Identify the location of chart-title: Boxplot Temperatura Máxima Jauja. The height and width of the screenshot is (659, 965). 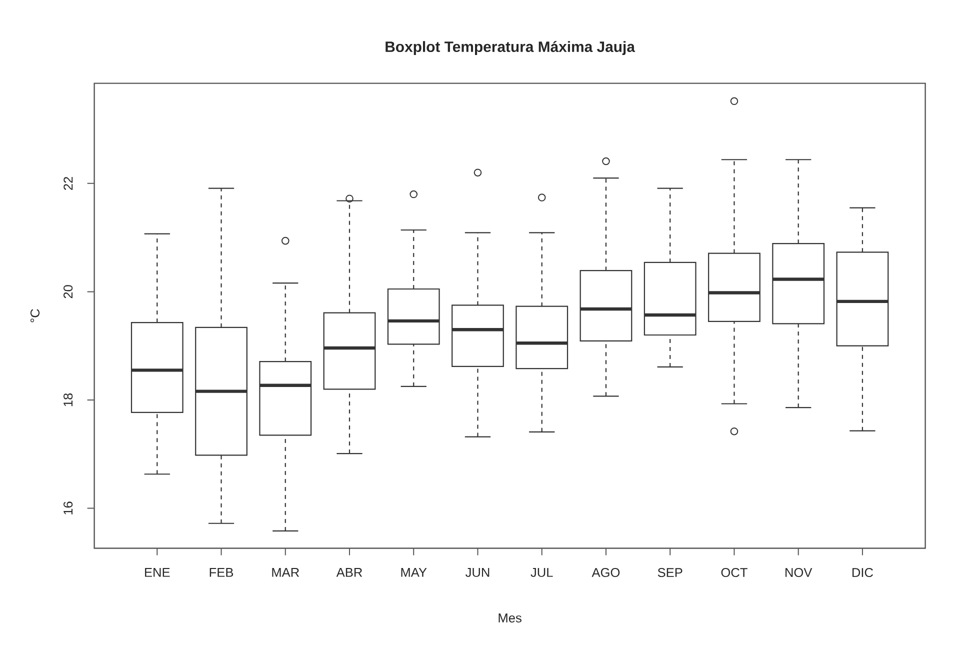
(511, 48).